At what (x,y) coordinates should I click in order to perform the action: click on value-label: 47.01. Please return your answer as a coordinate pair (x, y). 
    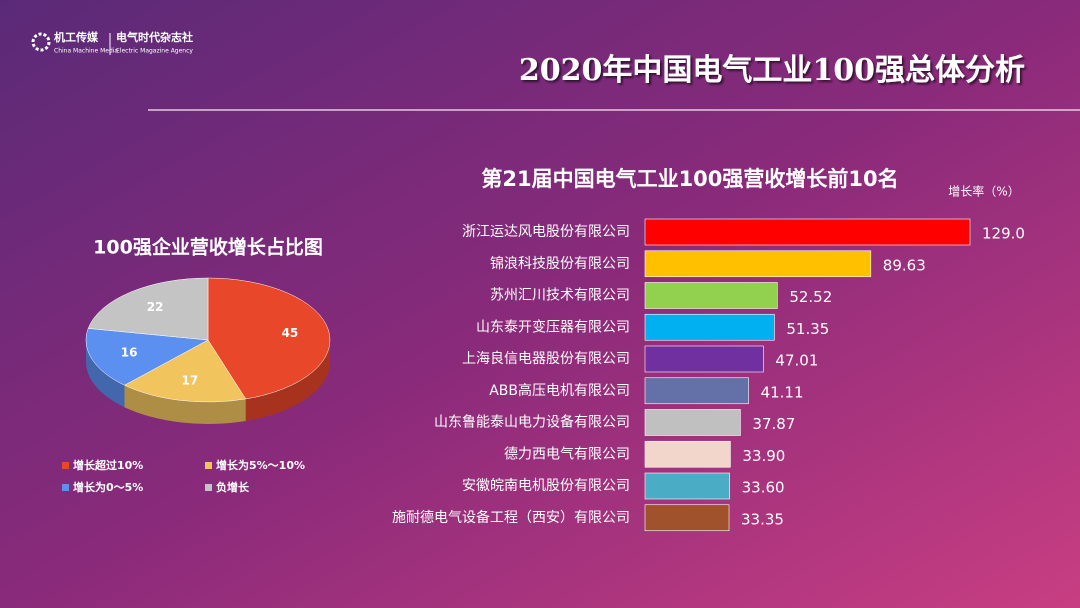
    Looking at the image, I should click on (796, 361).